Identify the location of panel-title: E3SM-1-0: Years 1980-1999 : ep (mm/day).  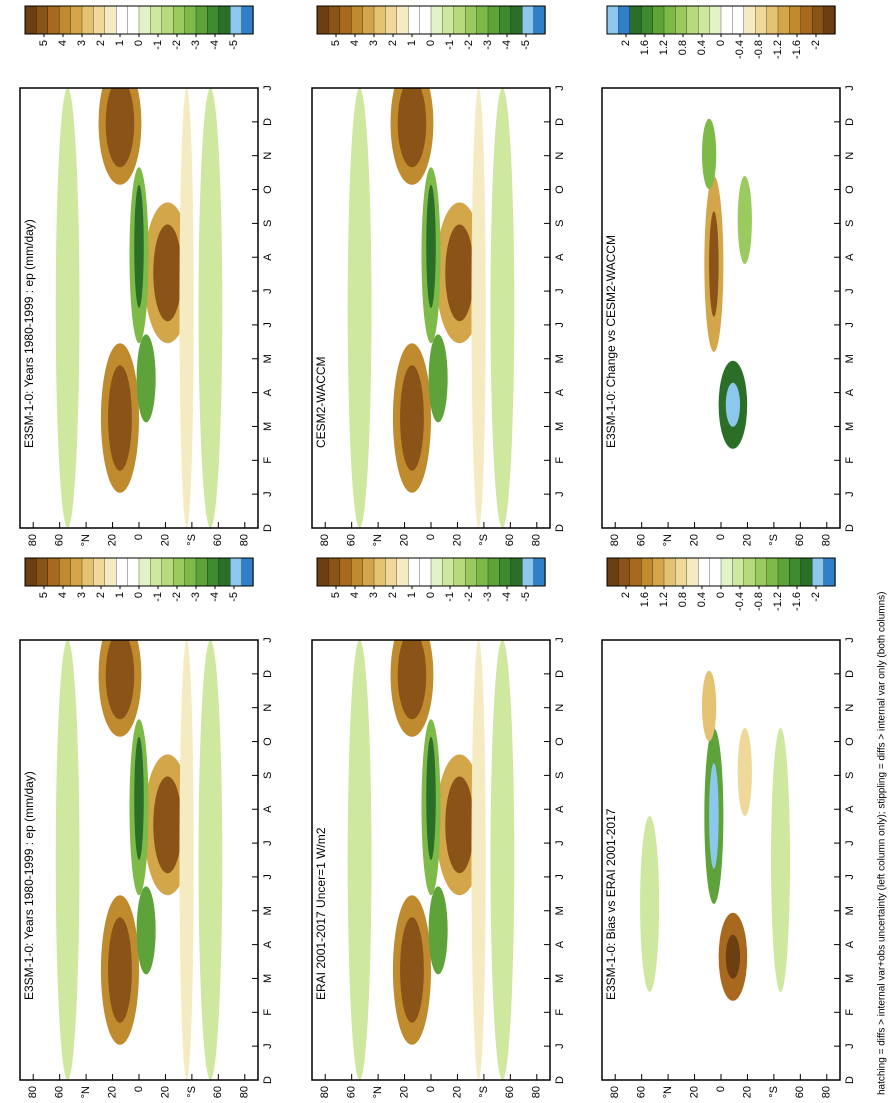
(29, 885).